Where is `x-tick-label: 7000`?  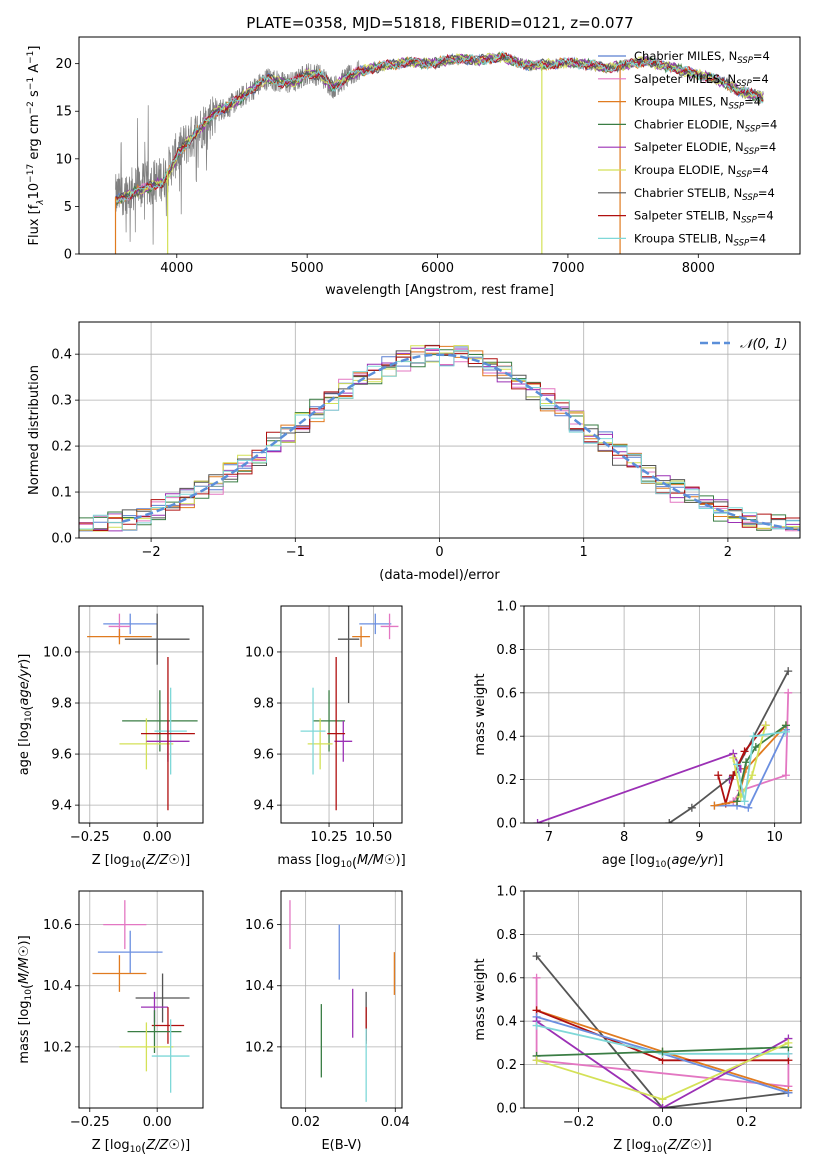 x-tick-label: 7000 is located at coordinates (567, 268).